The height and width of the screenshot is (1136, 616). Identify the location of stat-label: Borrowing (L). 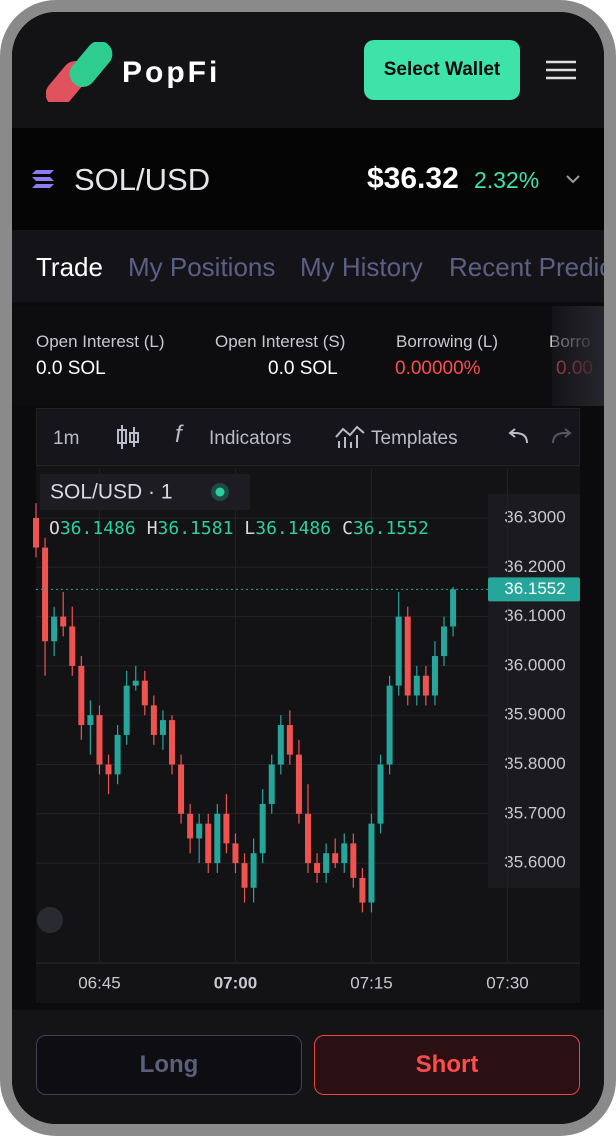
(447, 341).